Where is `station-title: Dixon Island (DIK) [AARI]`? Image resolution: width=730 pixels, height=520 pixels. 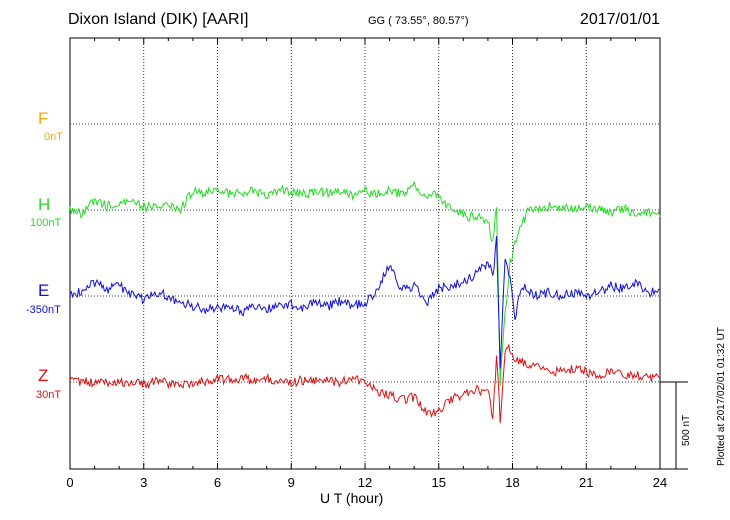
station-title: Dixon Island (DIK) [AARI] is located at coordinates (158, 19).